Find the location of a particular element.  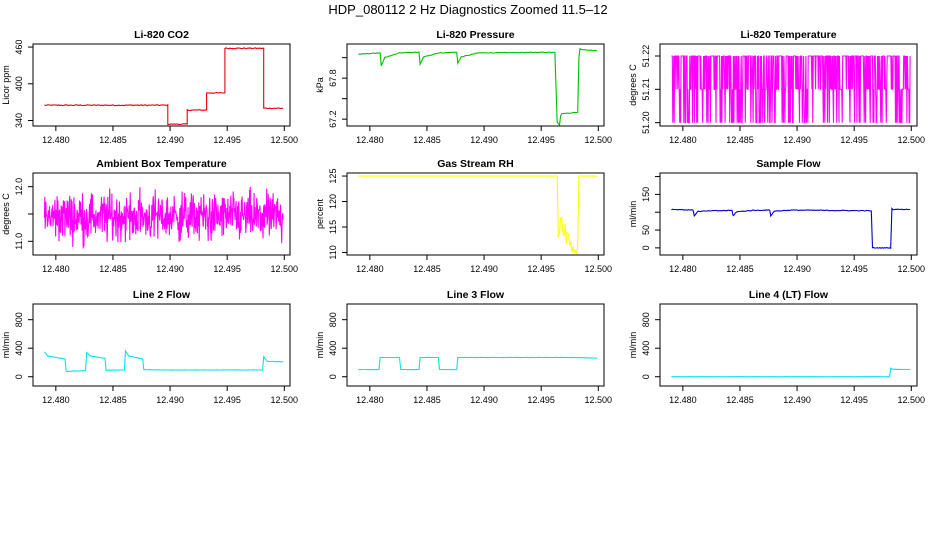

panel-title: Sample Flow is located at coordinates (788, 164).